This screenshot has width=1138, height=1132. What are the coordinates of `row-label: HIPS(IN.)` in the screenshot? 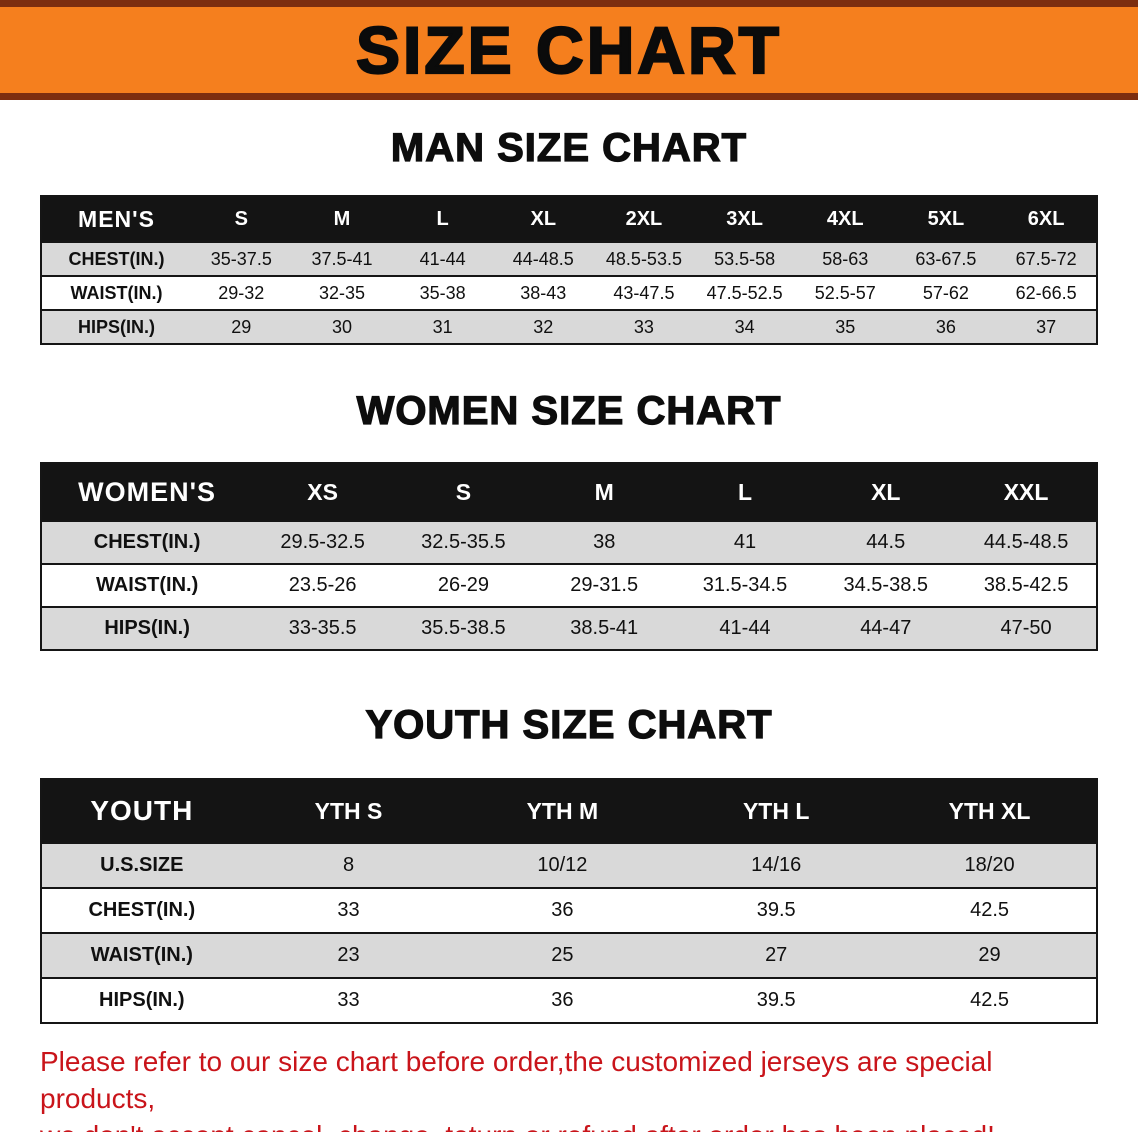 It's located at (147, 628).